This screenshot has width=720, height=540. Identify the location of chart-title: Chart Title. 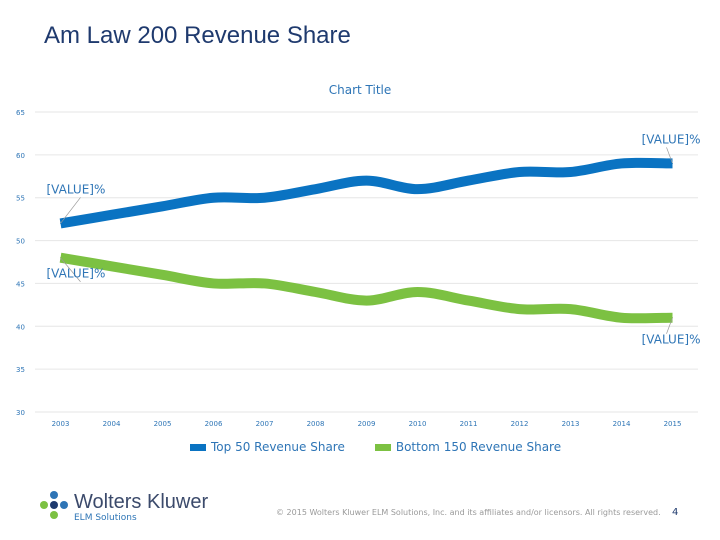
(360, 90).